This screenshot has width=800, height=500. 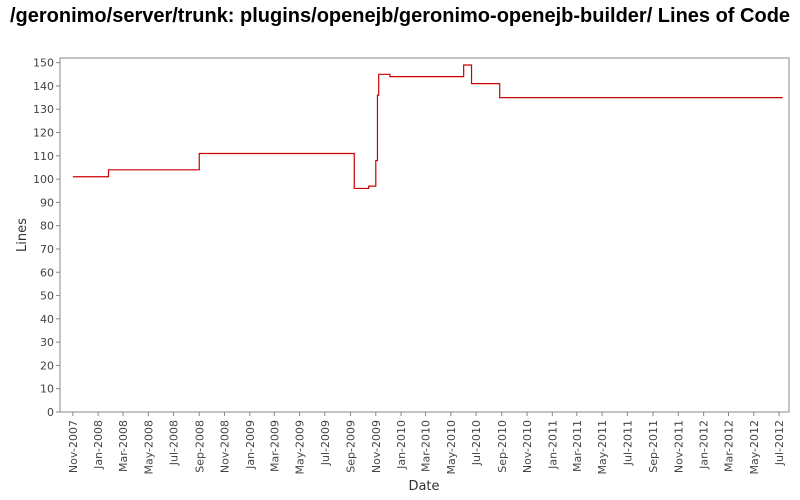 What do you see at coordinates (43, 86) in the screenshot?
I see `y-tick-label: 140` at bounding box center [43, 86].